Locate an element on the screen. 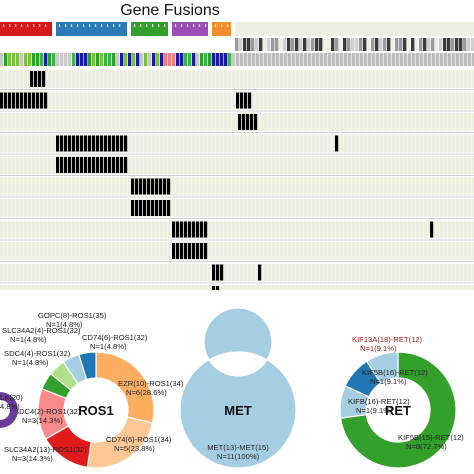  slice-label-count: N=1(9.1%) is located at coordinates (378, 348).